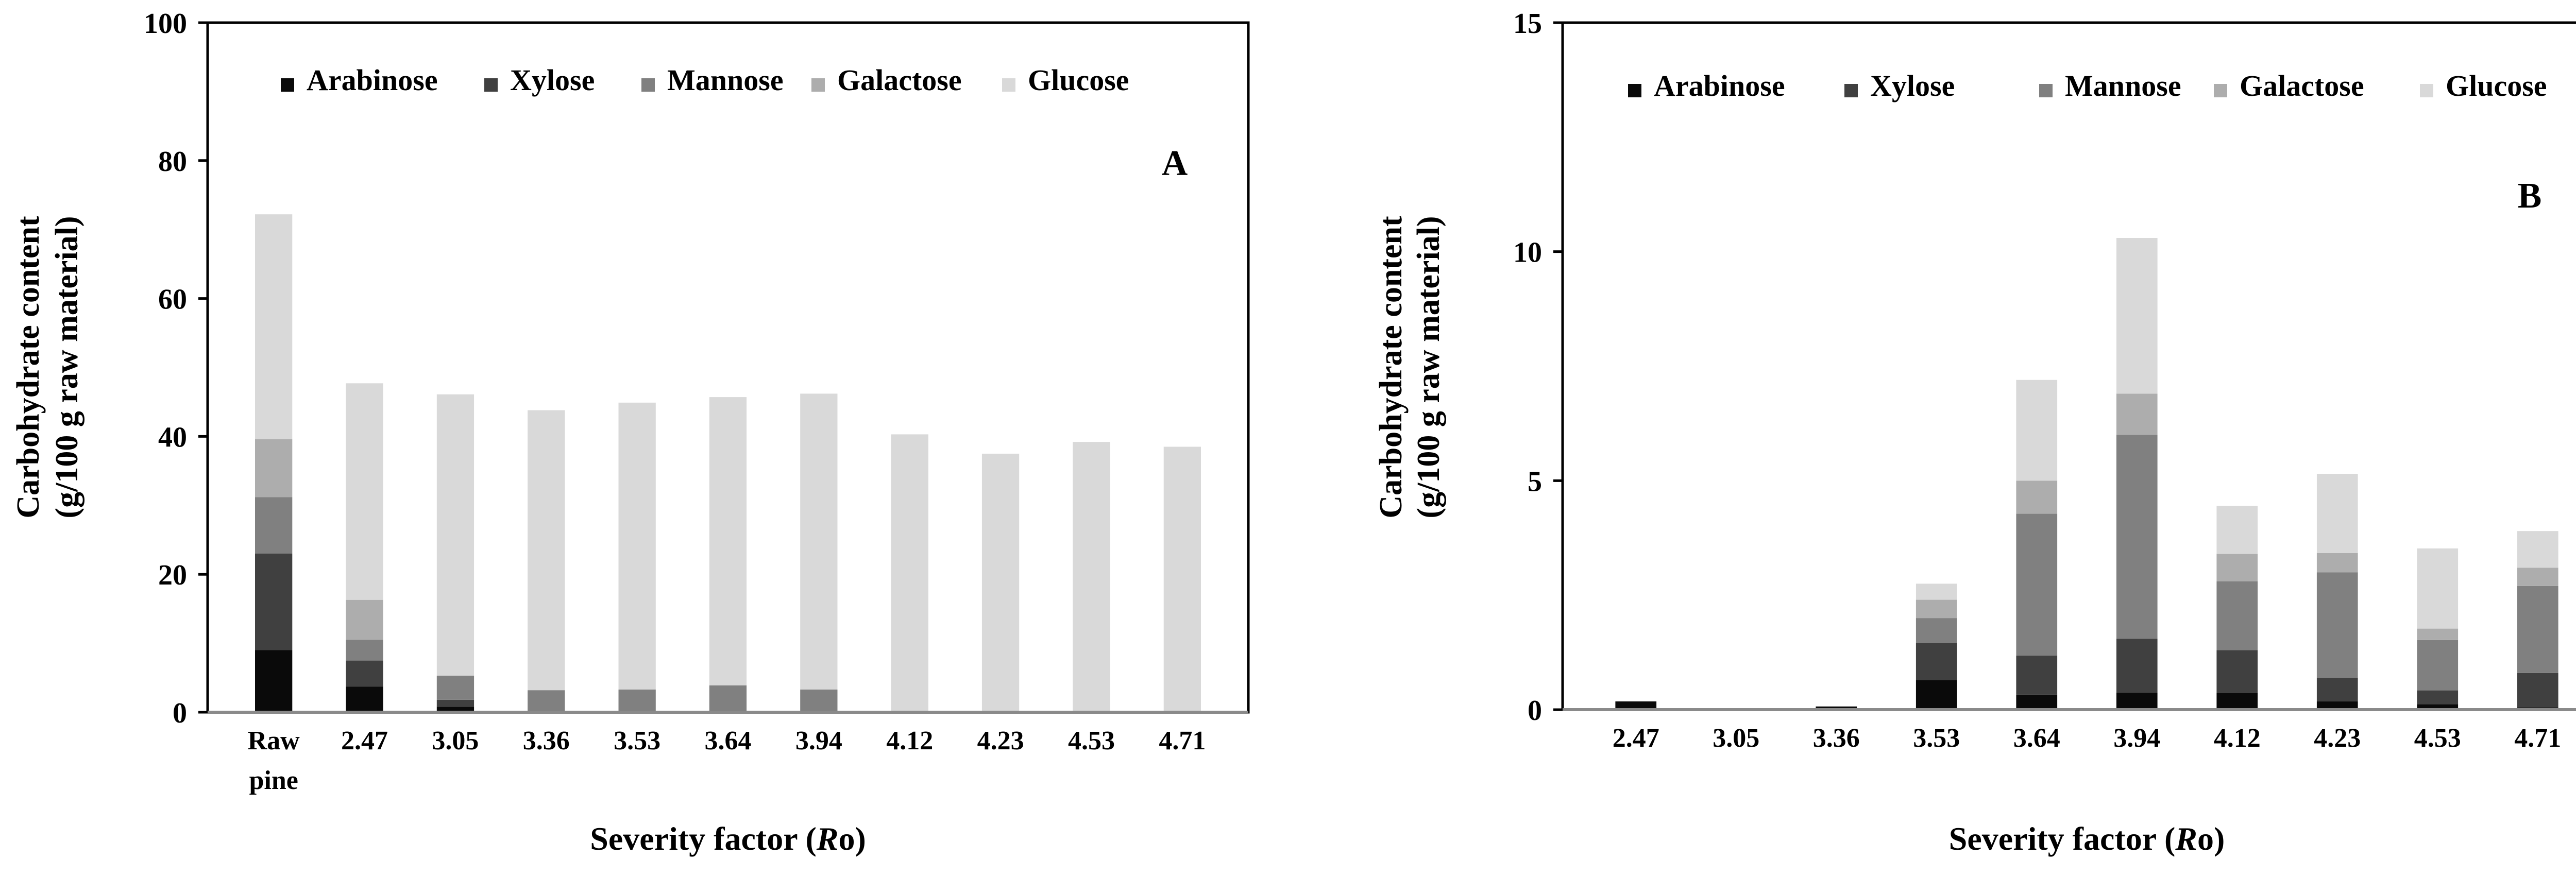  Describe the element at coordinates (1535, 711) in the screenshot. I see `y-tick-label: 0` at that location.